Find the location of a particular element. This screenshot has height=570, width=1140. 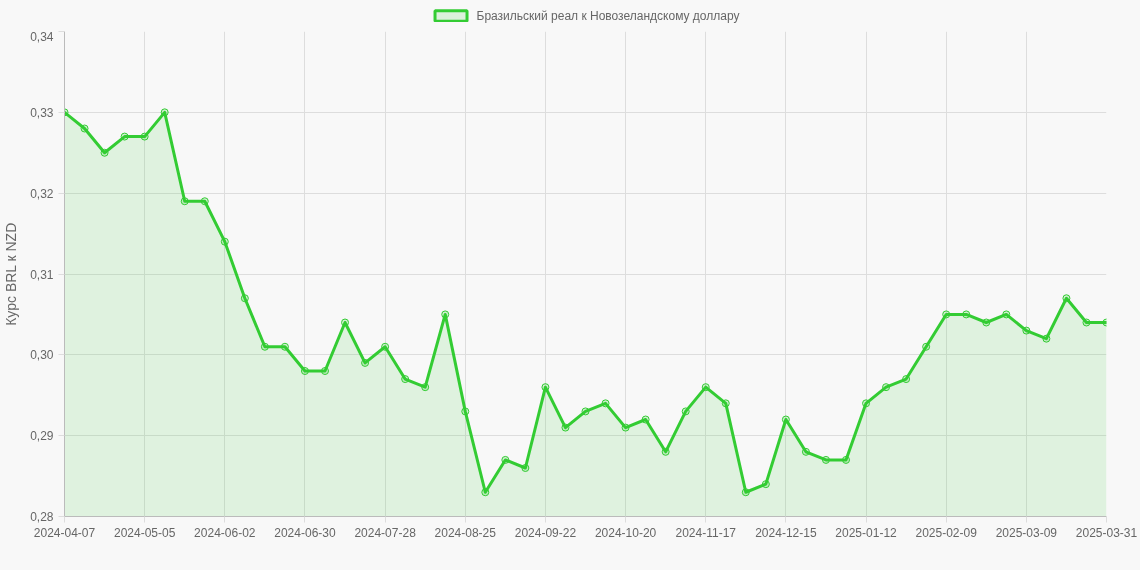

y-tick-label: 0,28 is located at coordinates (42, 517).